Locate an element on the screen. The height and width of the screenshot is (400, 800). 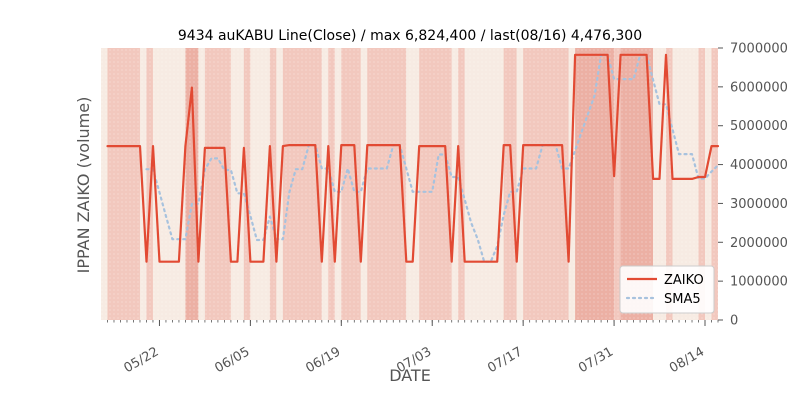
x-axis-label: DATE is located at coordinates (410, 375).